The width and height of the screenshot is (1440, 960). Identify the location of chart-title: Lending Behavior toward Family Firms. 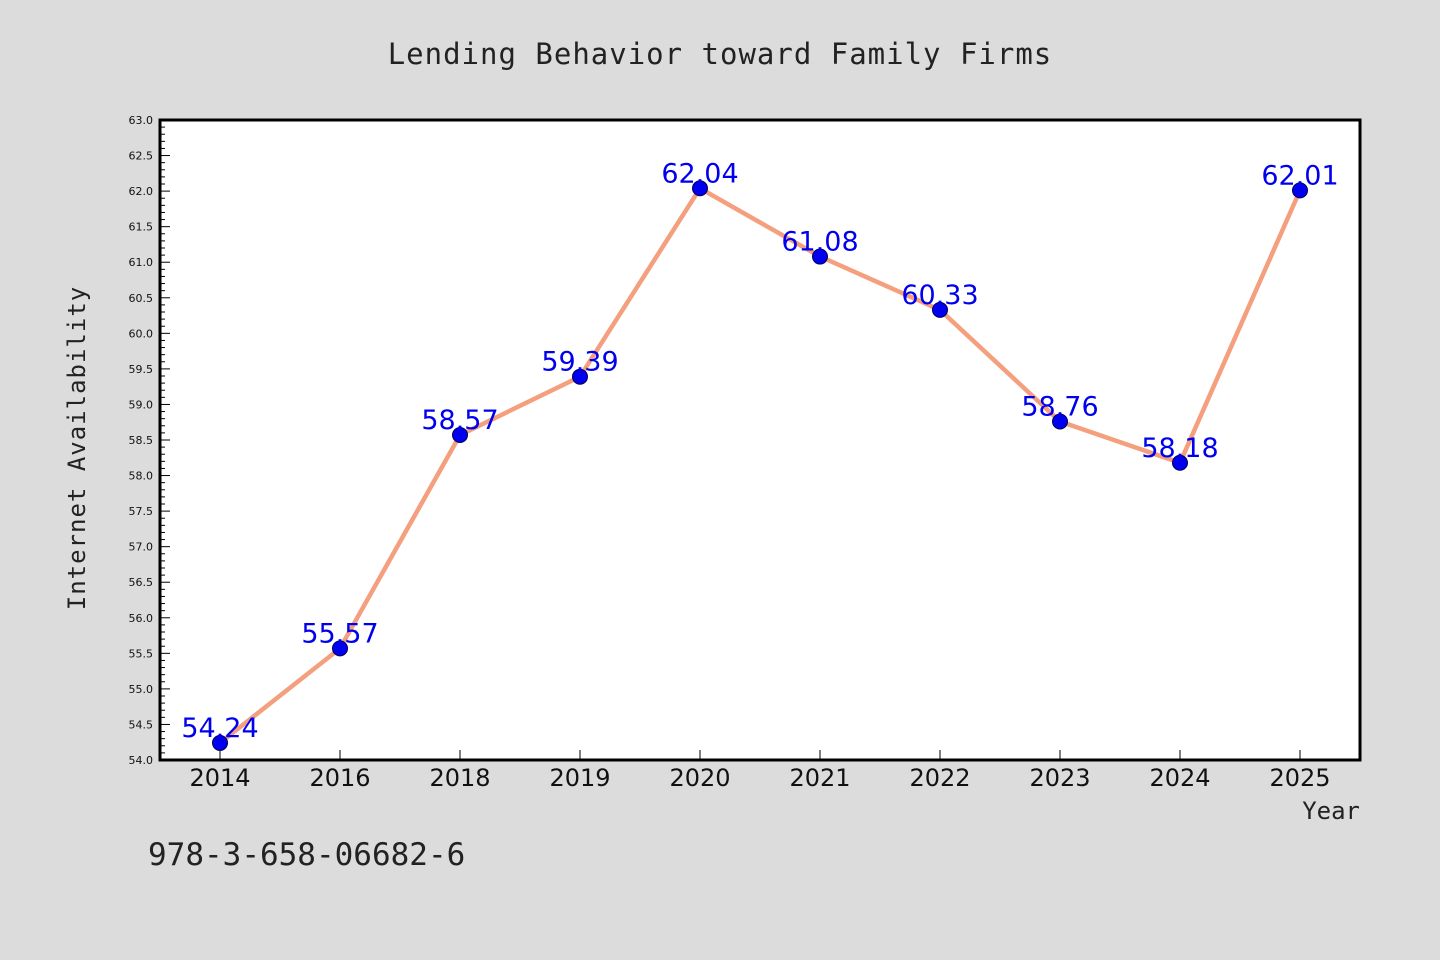
(720, 54).